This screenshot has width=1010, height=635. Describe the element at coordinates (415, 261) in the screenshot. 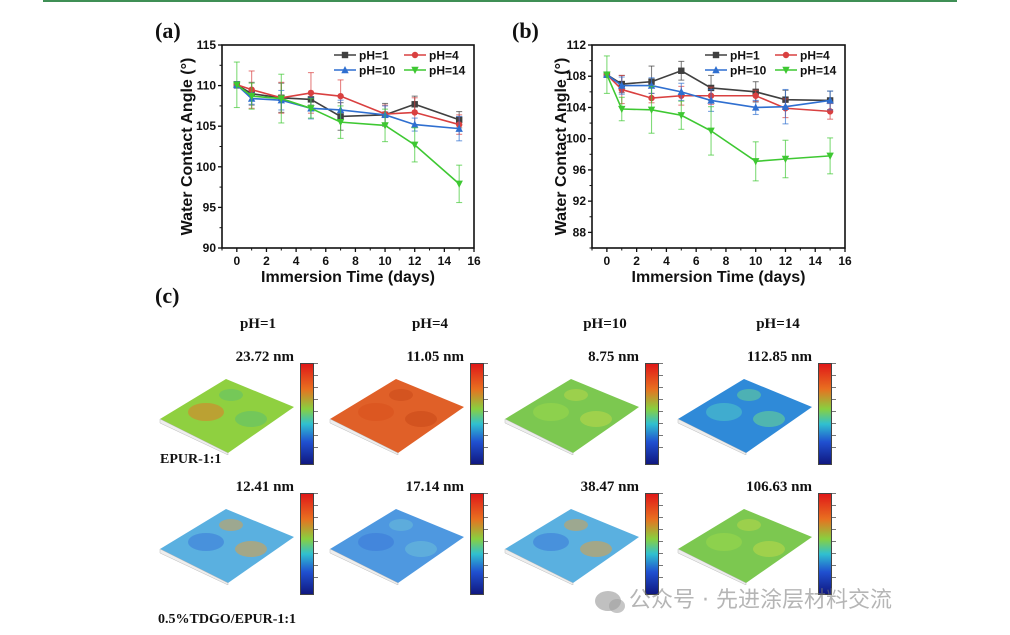

I see `x-tick-label: 12` at that location.